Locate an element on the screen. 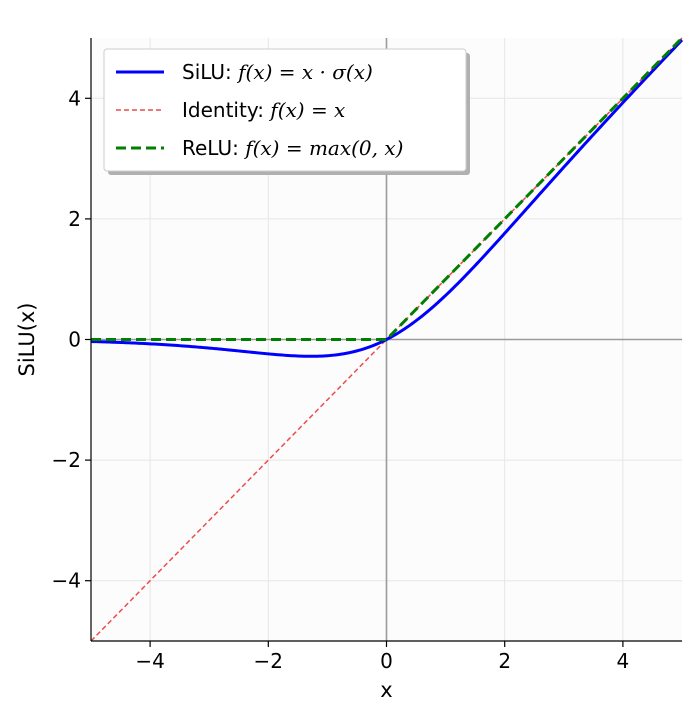 The height and width of the screenshot is (709, 699). legend-label: Identity: f(x) = x is located at coordinates (263, 110).